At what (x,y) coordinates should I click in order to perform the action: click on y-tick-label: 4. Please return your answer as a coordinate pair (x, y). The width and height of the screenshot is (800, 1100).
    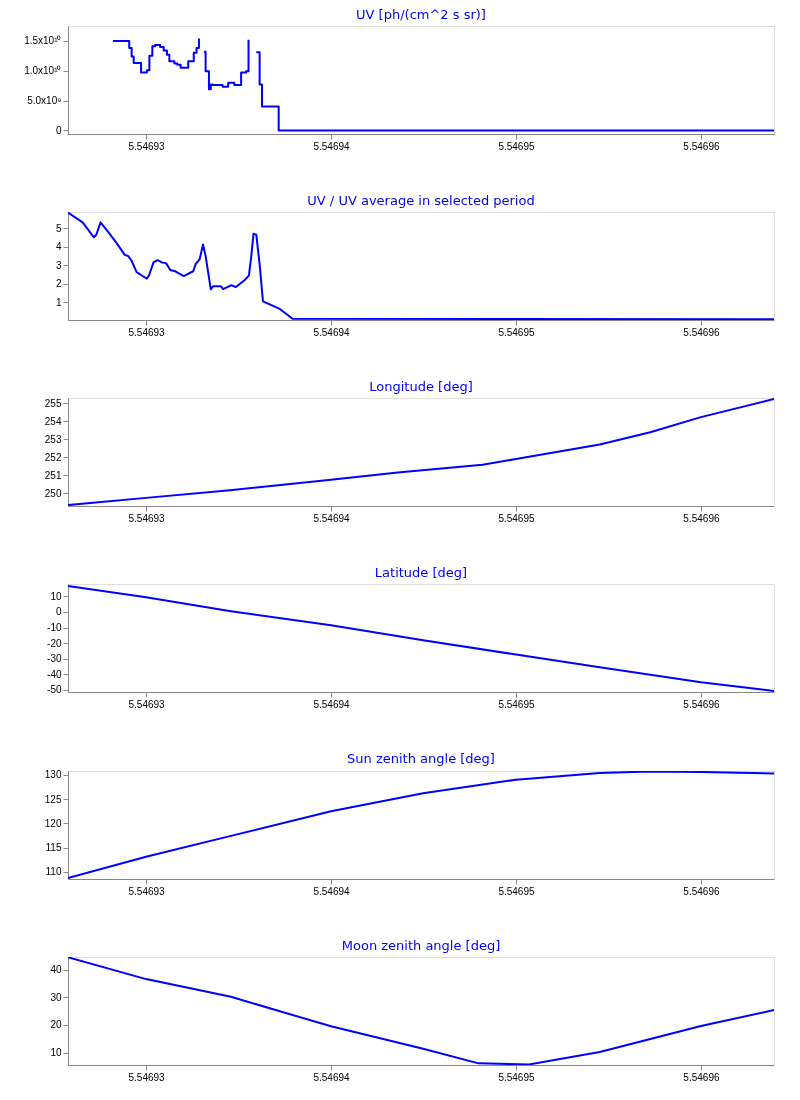
    Looking at the image, I should click on (58, 247).